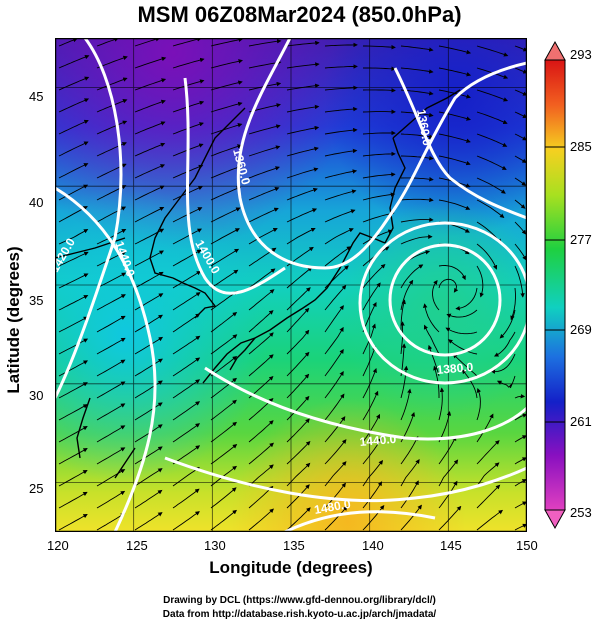 The height and width of the screenshot is (625, 599). What do you see at coordinates (36, 395) in the screenshot?
I see `y-tick-label: 30` at bounding box center [36, 395].